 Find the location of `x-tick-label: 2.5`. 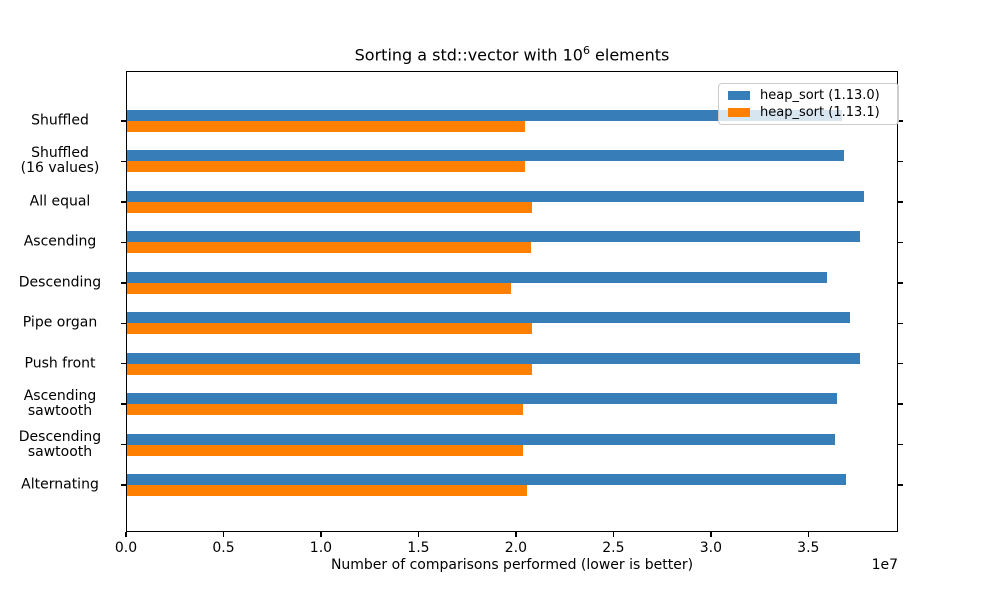

x-tick-label: 2.5 is located at coordinates (613, 548).